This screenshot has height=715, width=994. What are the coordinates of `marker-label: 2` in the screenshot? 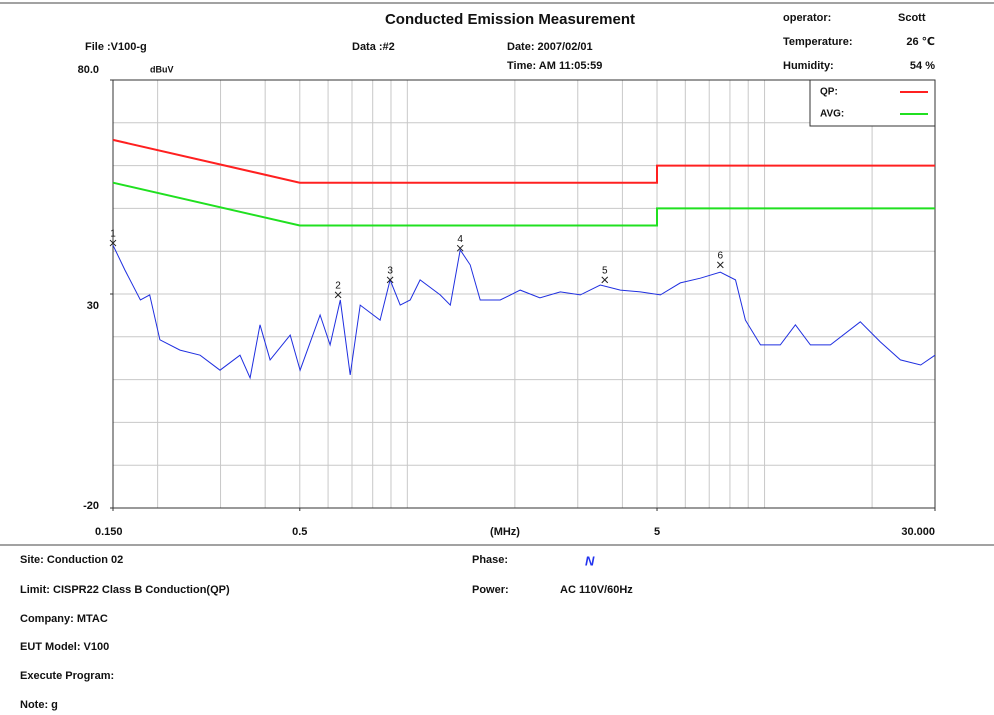 It's located at (338, 285).